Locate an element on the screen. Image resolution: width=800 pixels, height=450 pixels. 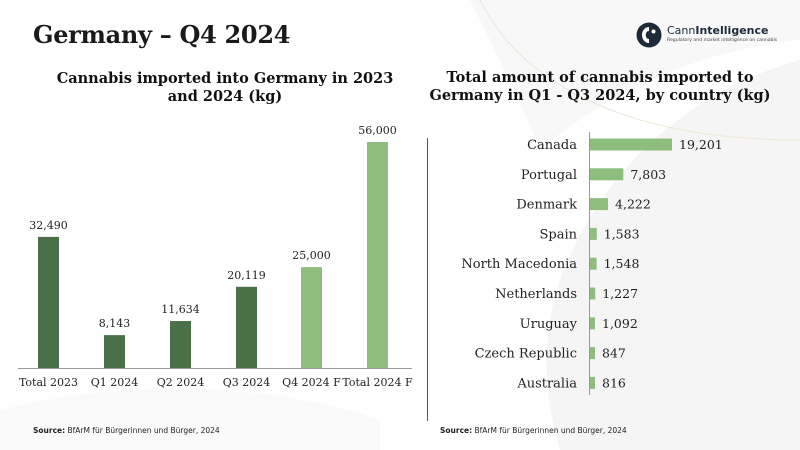
x-tick-label: Total 2024 F is located at coordinates (377, 382).